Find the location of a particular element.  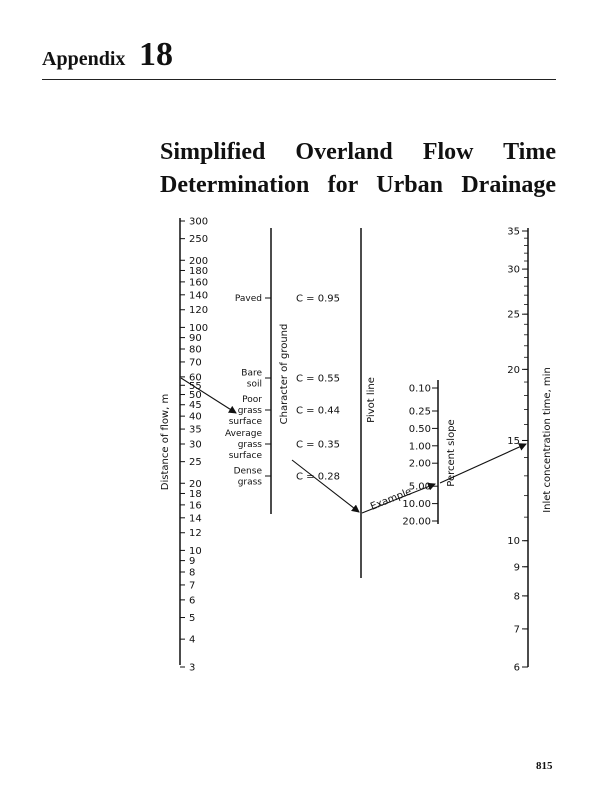

distance-tick-label: 25 is located at coordinates (195, 462).